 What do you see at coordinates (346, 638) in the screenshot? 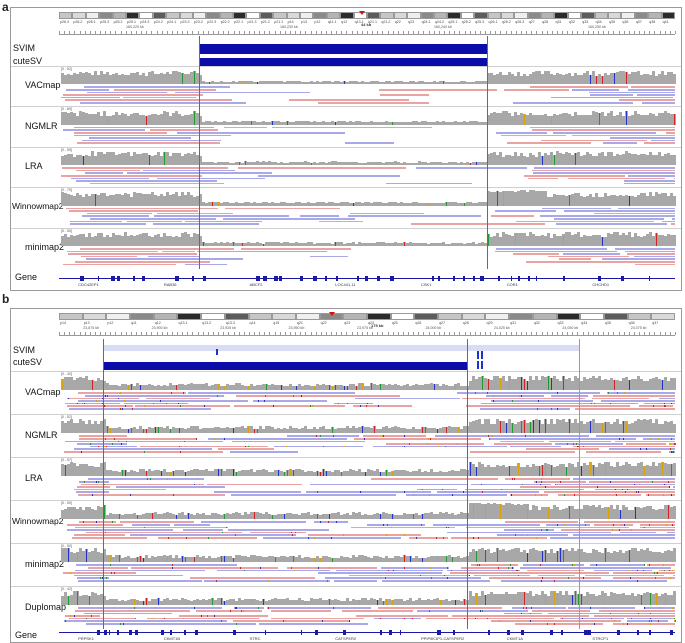
I see `gene-name: CATSPER2` at bounding box center [346, 638].